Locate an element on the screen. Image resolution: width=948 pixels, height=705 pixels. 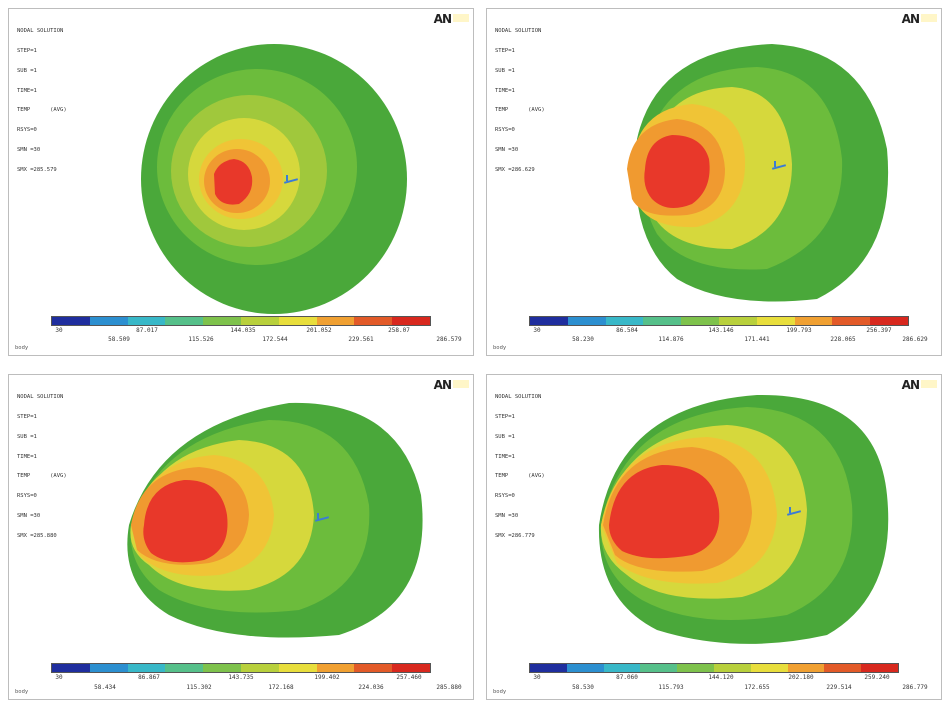
legend-label: 115.793 is located at coordinates (671, 687).